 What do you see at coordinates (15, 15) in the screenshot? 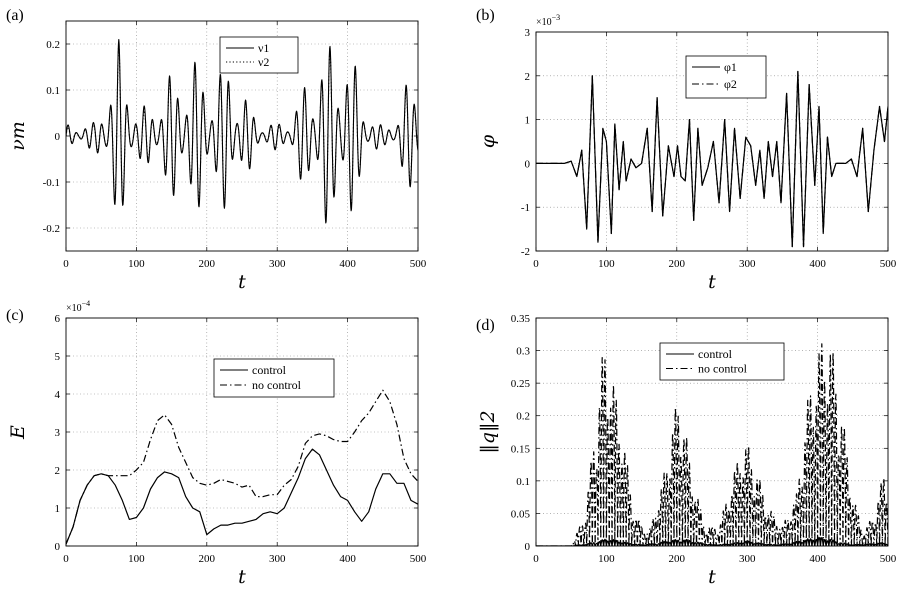
I see `panel-a-label: (a)` at bounding box center [15, 15].